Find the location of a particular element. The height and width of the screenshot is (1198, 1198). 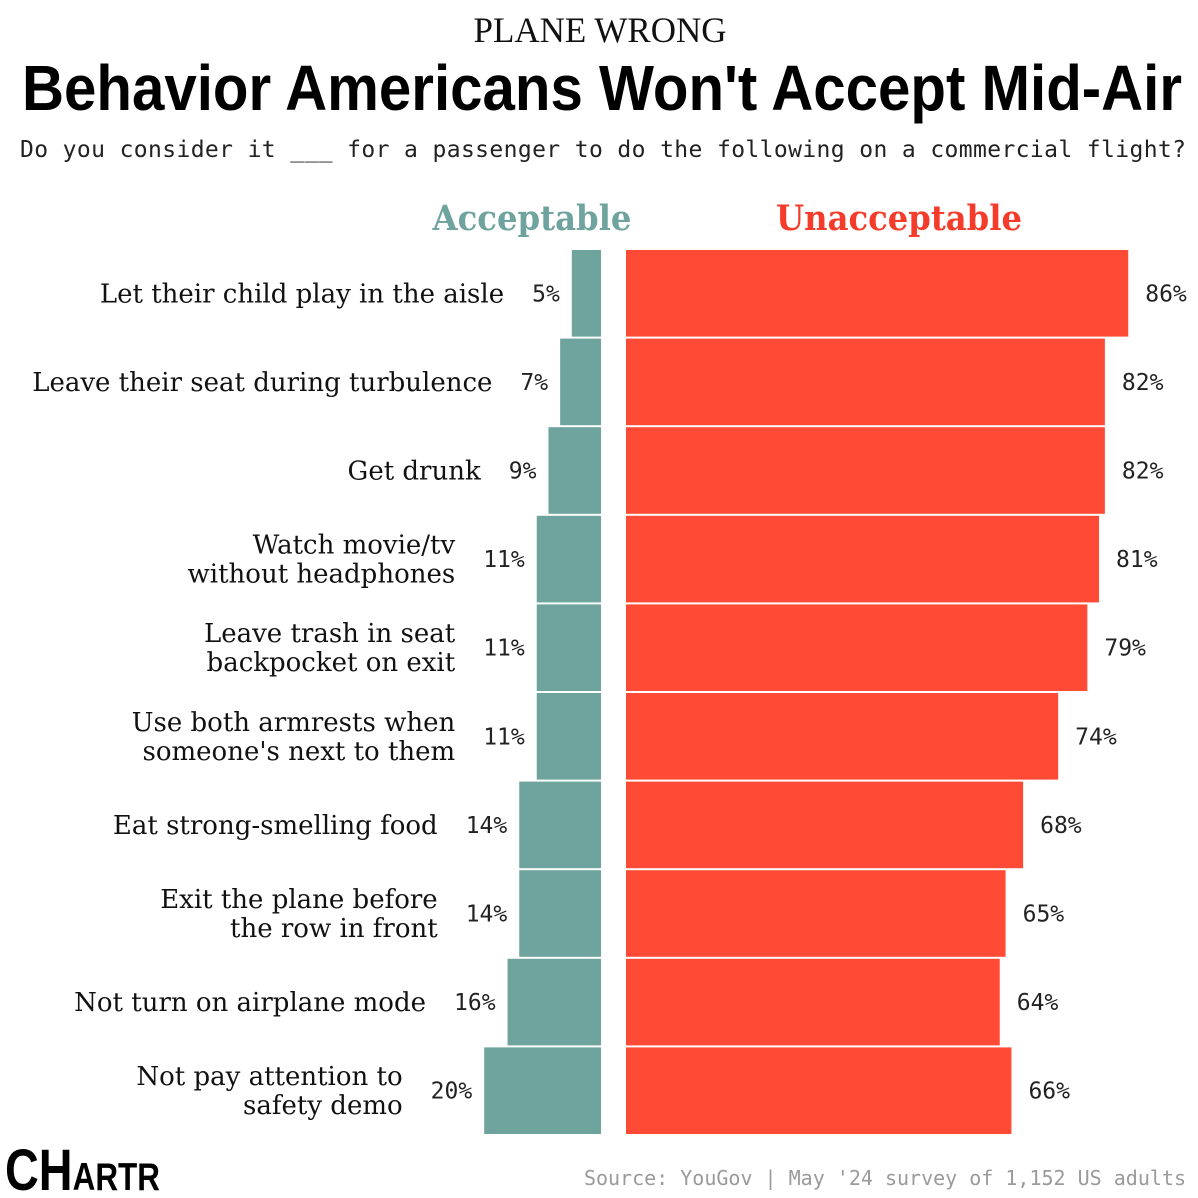

category-label-line: Leave trash in seat is located at coordinates (330, 634).